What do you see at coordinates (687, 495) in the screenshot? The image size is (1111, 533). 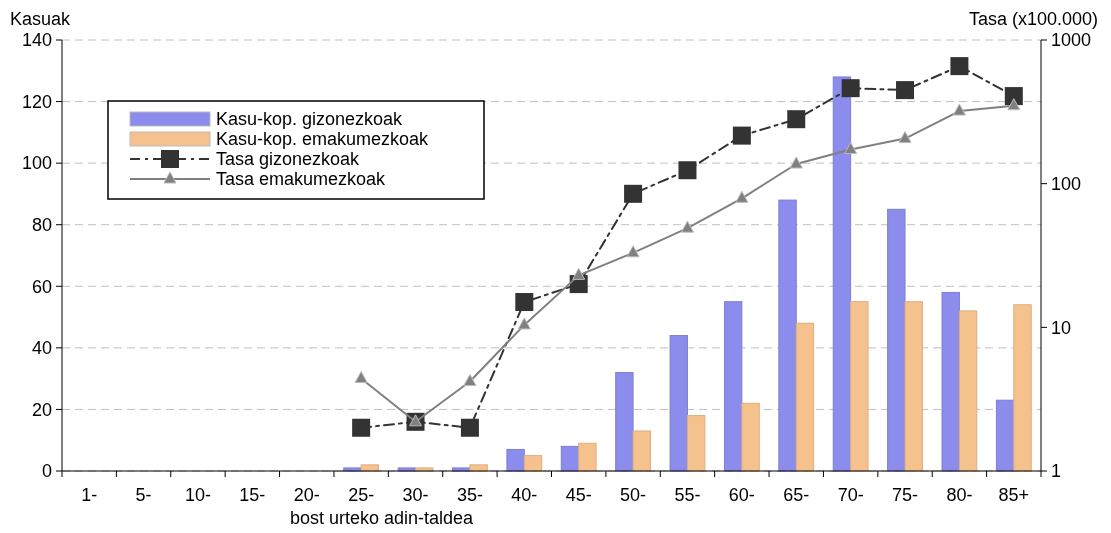 I see `x-tick-label: 55-` at bounding box center [687, 495].